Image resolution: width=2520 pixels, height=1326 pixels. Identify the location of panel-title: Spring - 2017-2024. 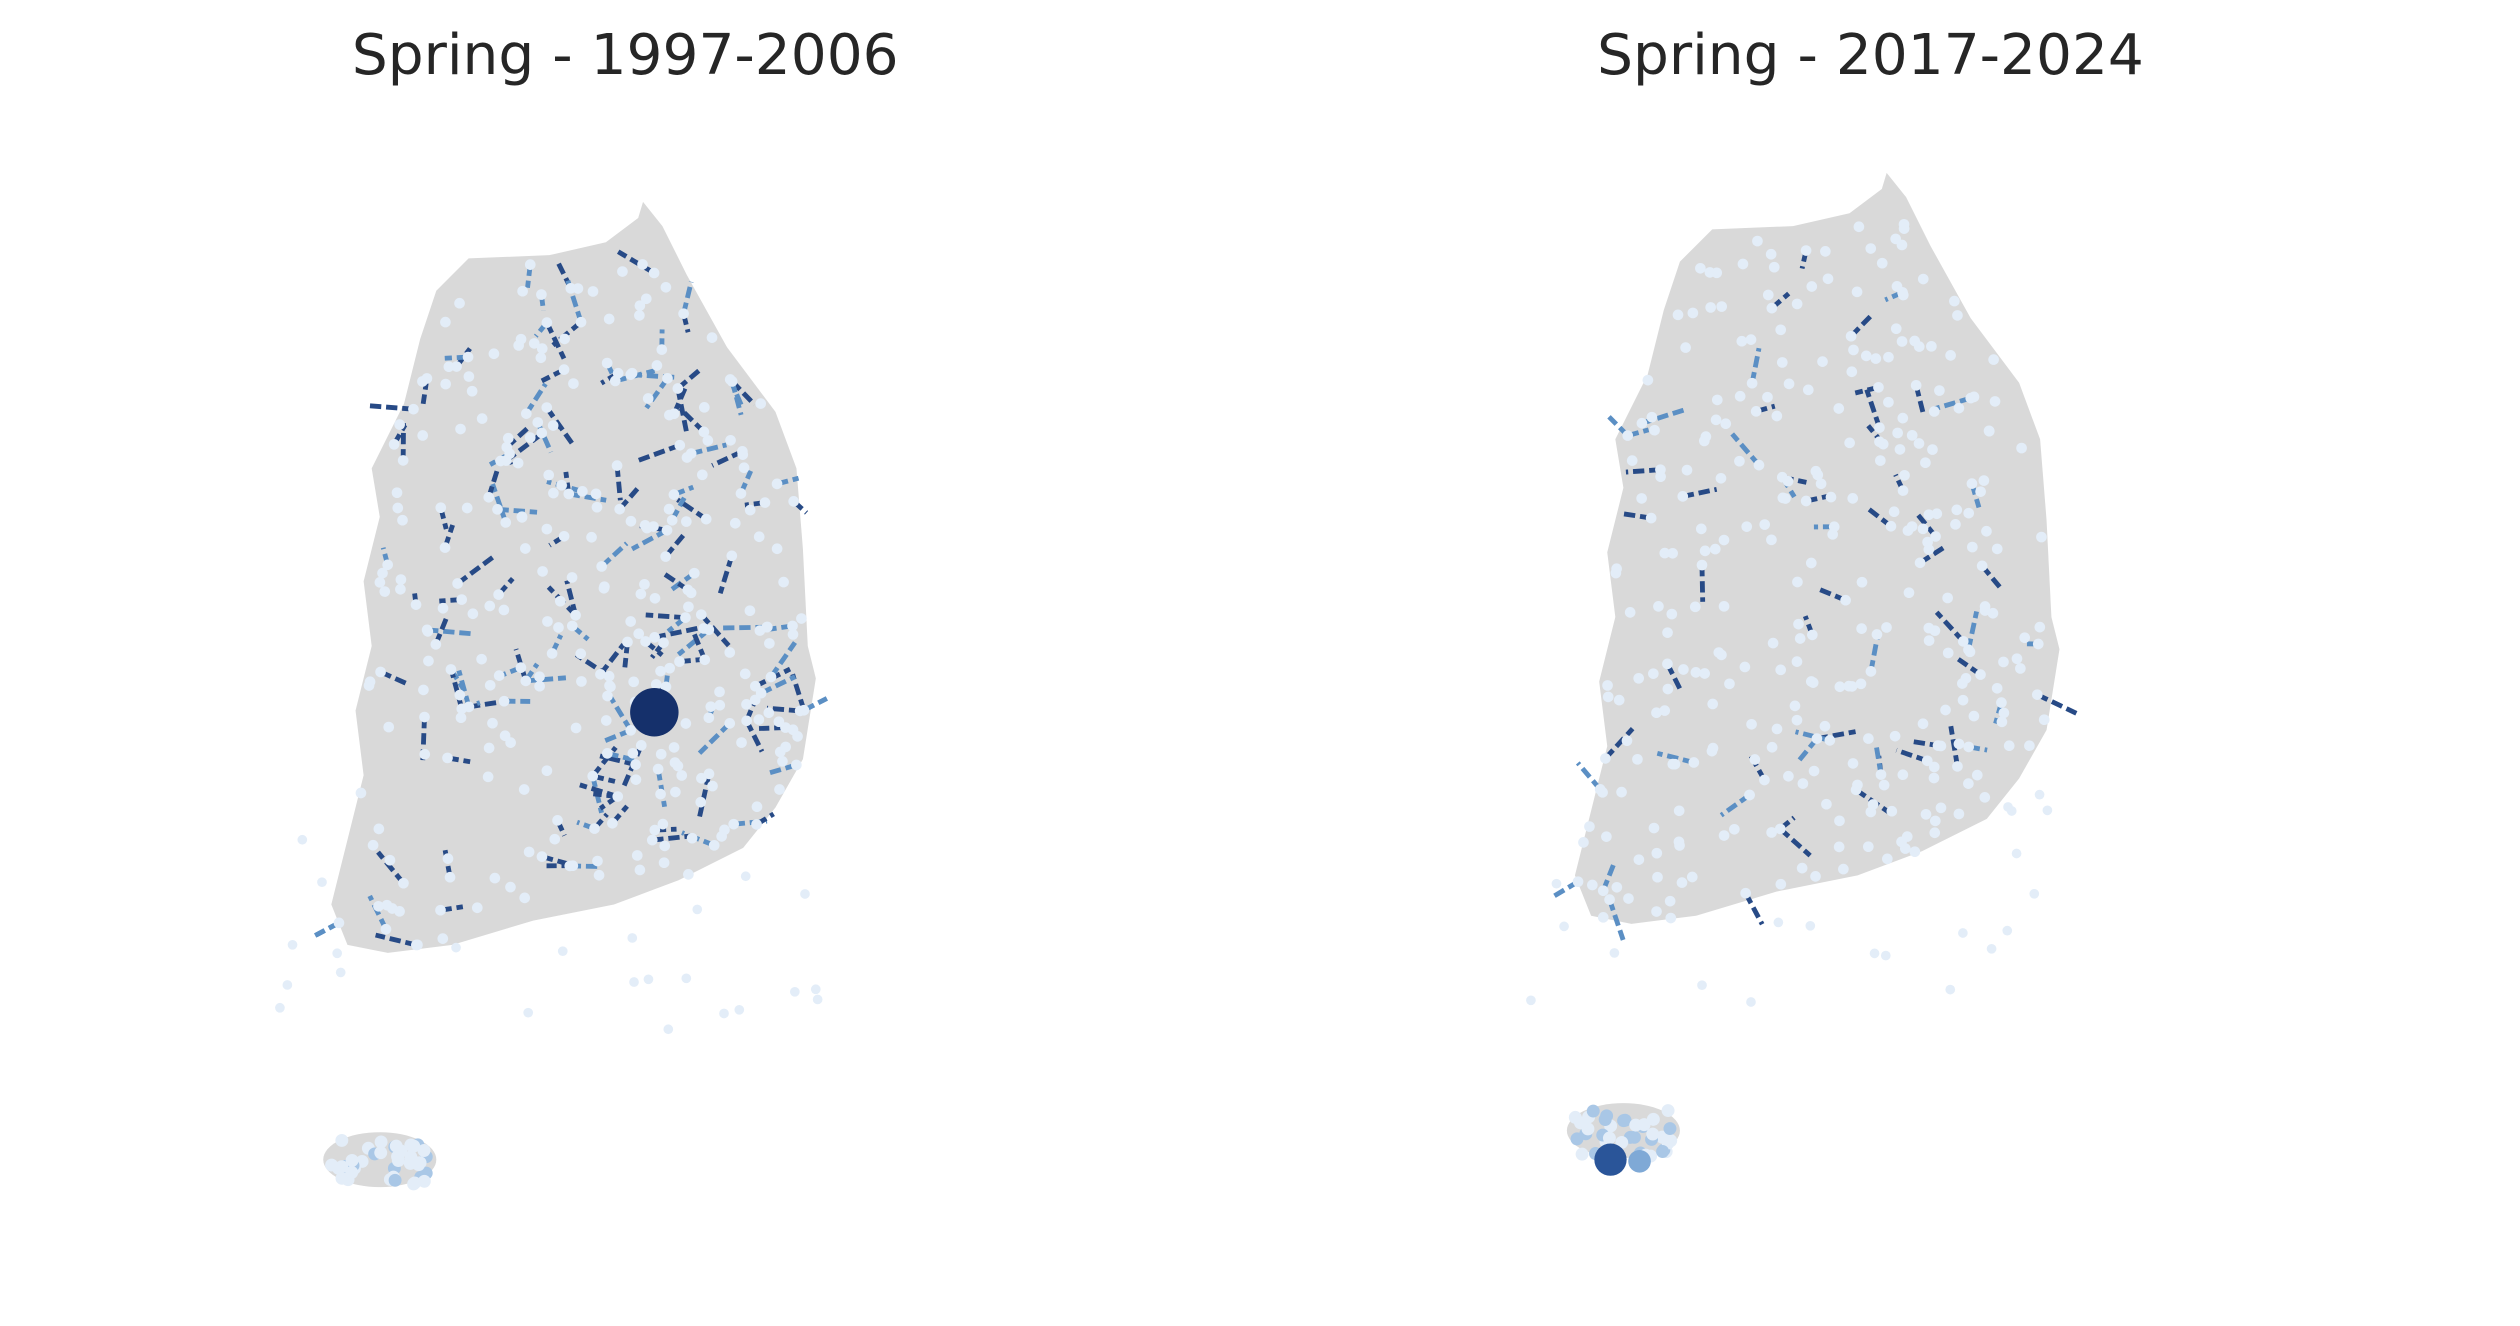
(1870, 55).